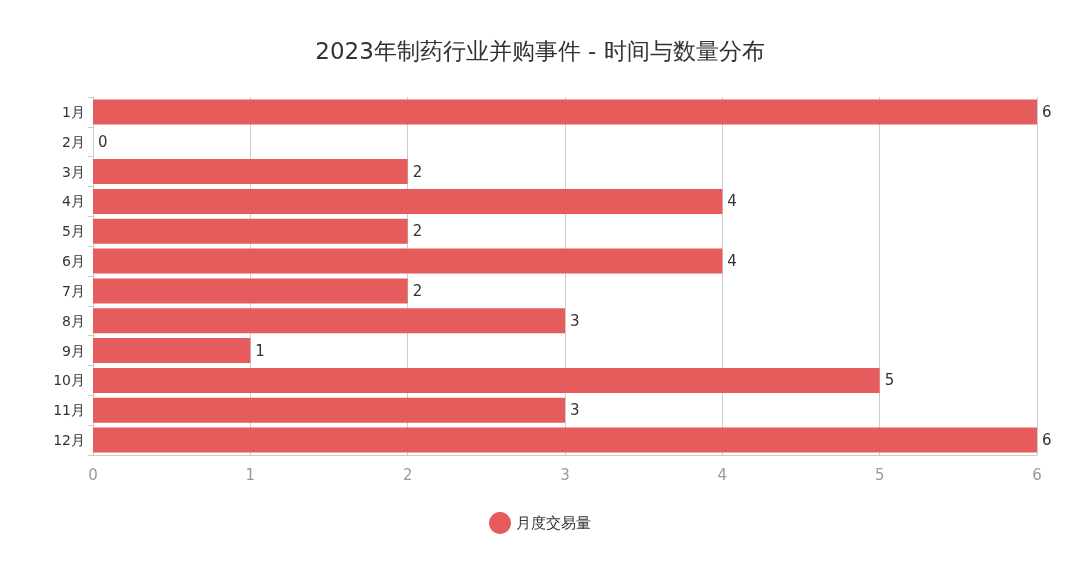 The image size is (1080, 581). Describe the element at coordinates (73, 231) in the screenshot. I see `y-tick-label: 5月` at that location.